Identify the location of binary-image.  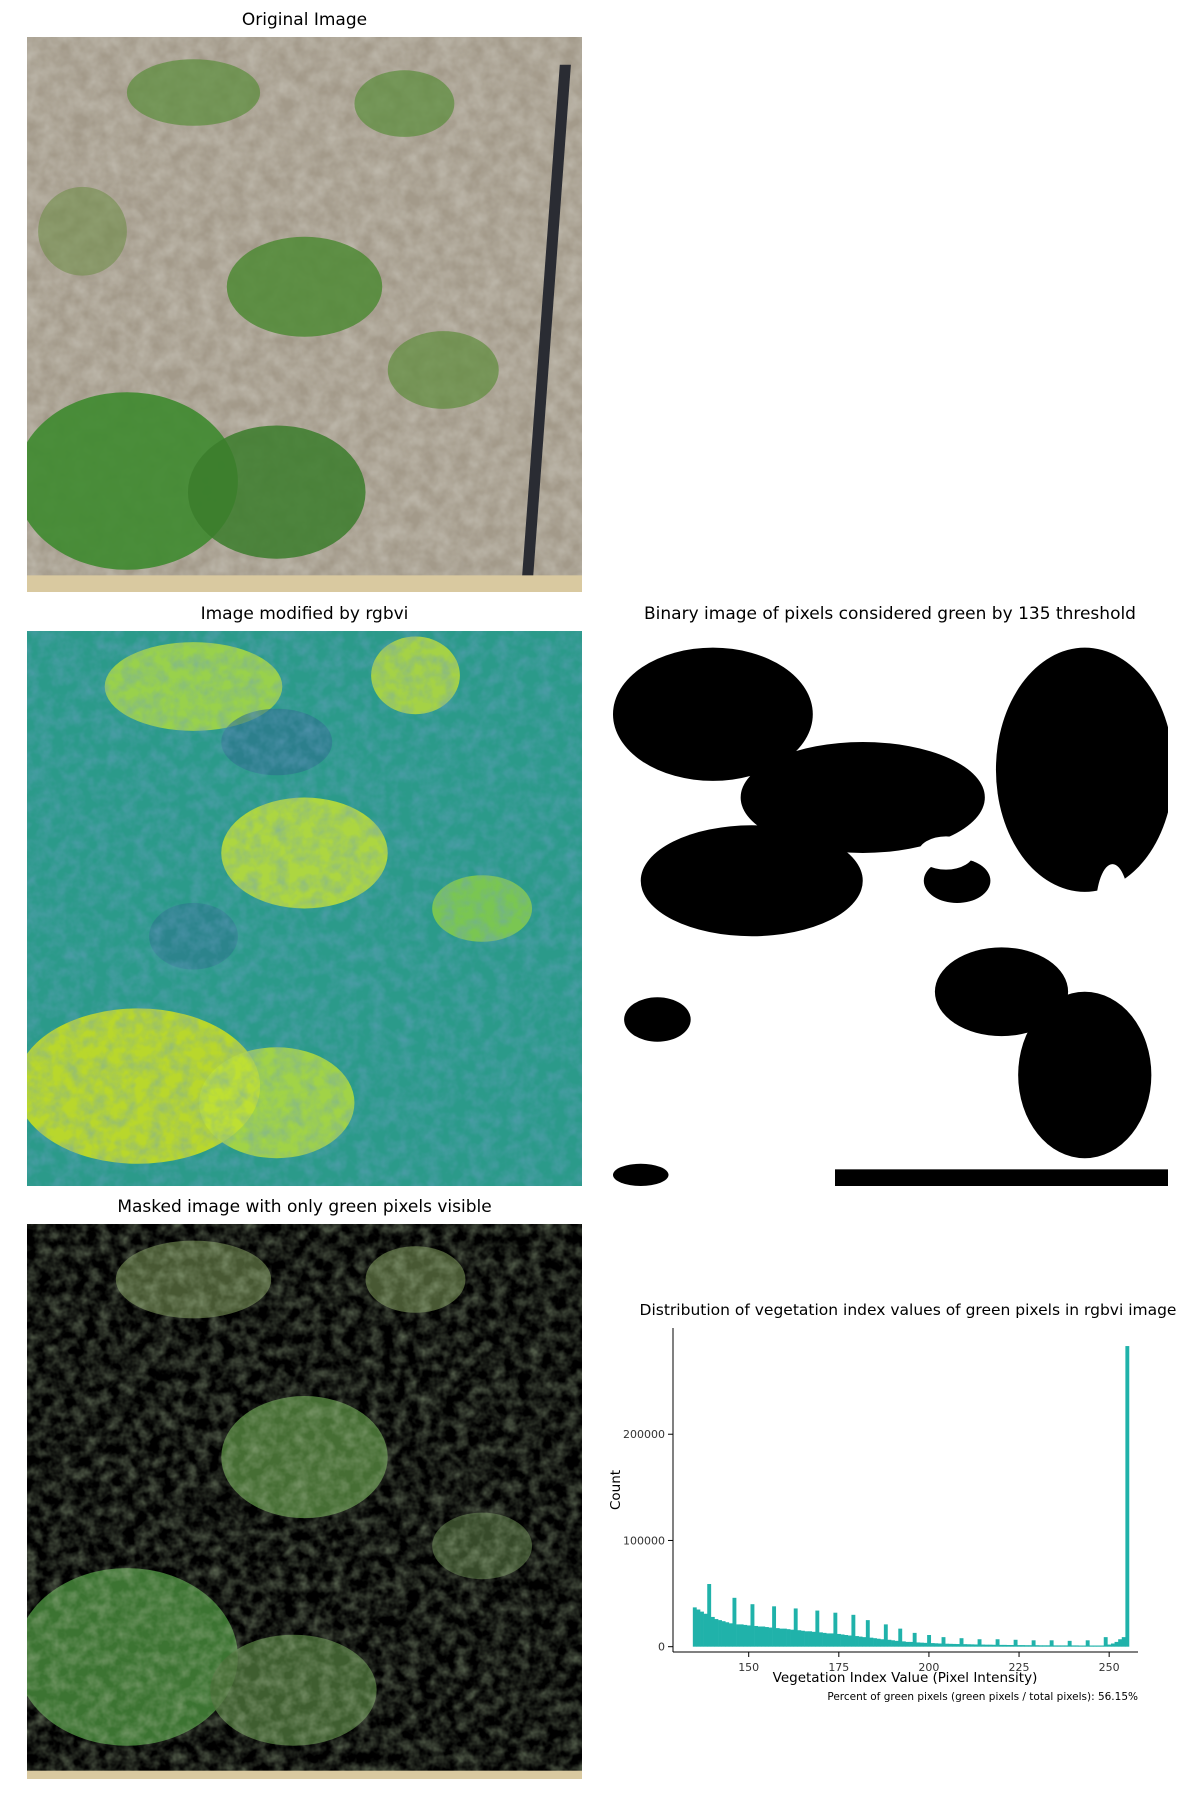
(890, 908).